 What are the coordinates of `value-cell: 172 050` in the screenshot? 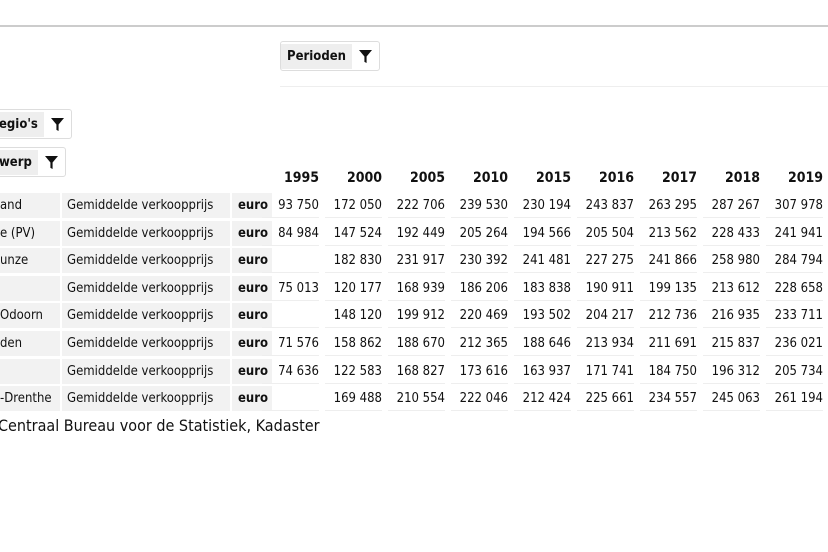 It's located at (353, 205).